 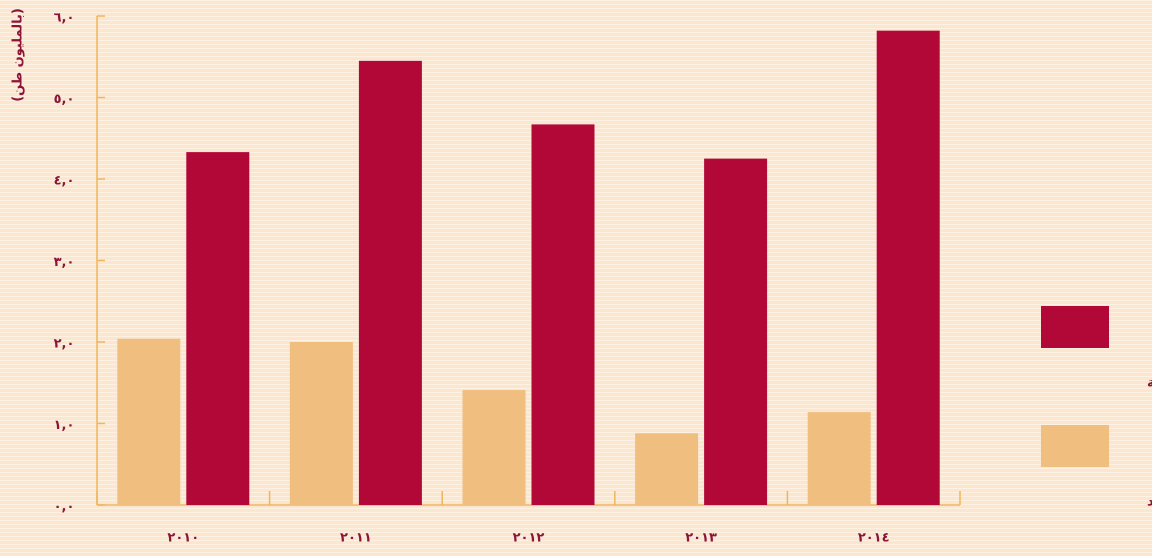 What do you see at coordinates (64, 18) in the screenshot?
I see `y-tick-label: ٦,٠` at bounding box center [64, 18].